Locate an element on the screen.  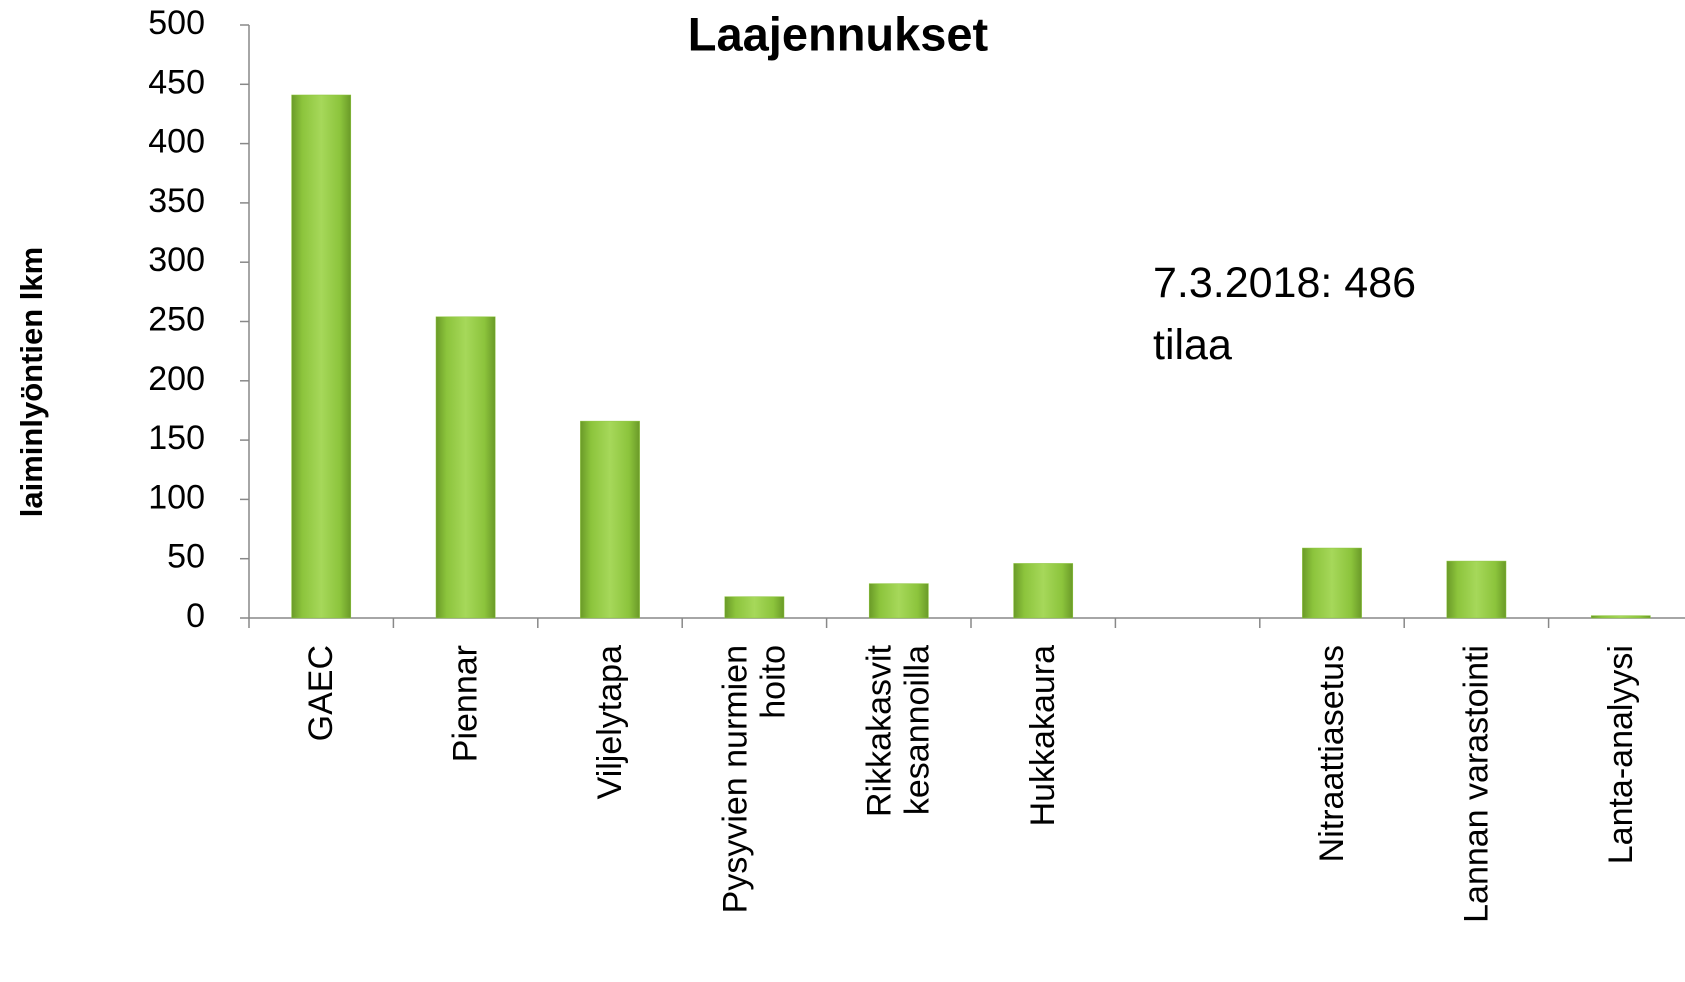
y-tick-label: 50 is located at coordinates (186, 557).